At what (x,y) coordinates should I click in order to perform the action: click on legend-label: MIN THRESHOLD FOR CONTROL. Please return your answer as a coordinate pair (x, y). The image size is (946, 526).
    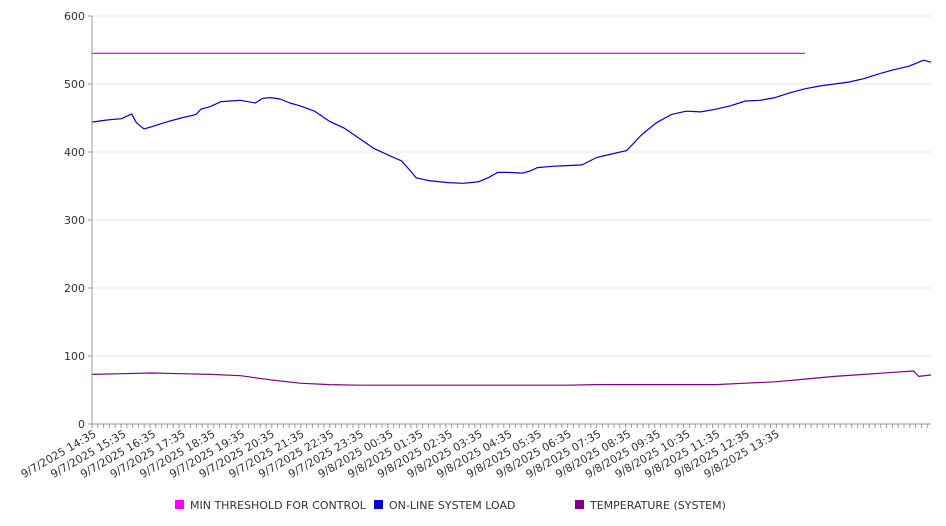
    Looking at the image, I should click on (278, 505).